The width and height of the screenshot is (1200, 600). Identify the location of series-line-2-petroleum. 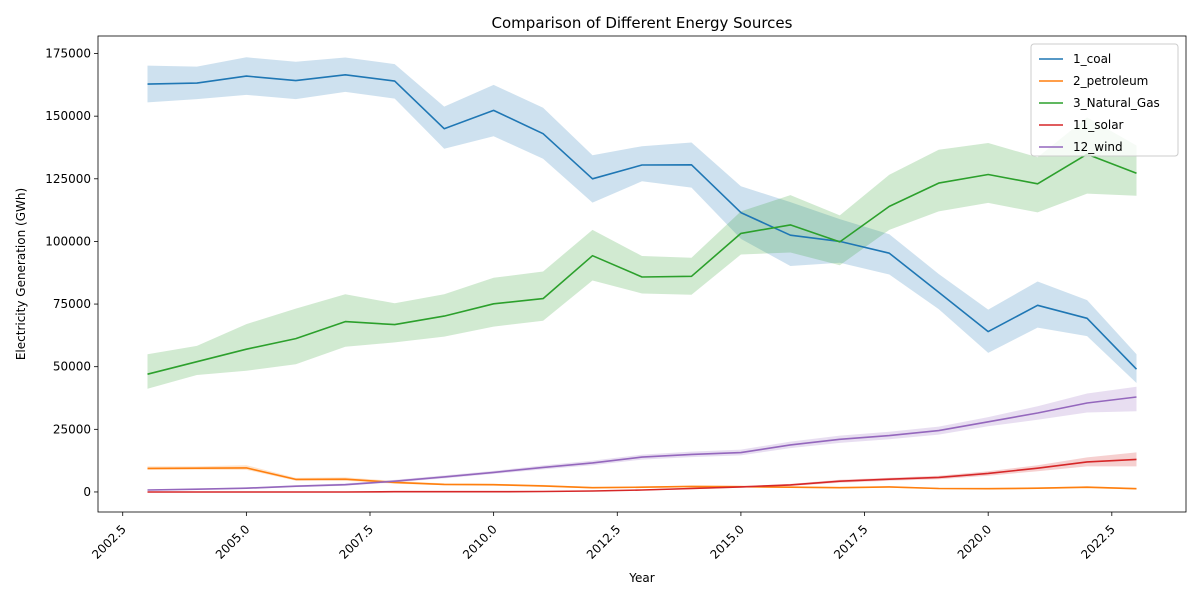
(642, 478).